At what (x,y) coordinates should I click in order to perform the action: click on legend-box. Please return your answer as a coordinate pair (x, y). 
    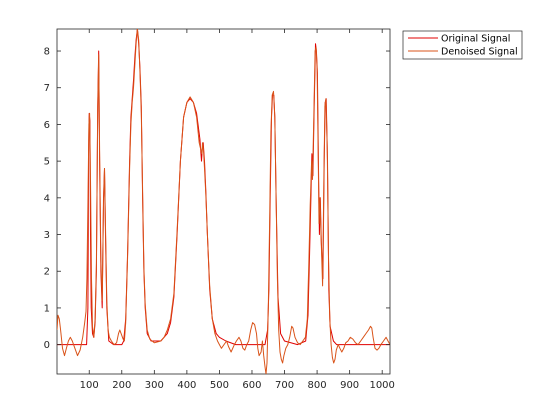
    Looking at the image, I should click on (462, 45).